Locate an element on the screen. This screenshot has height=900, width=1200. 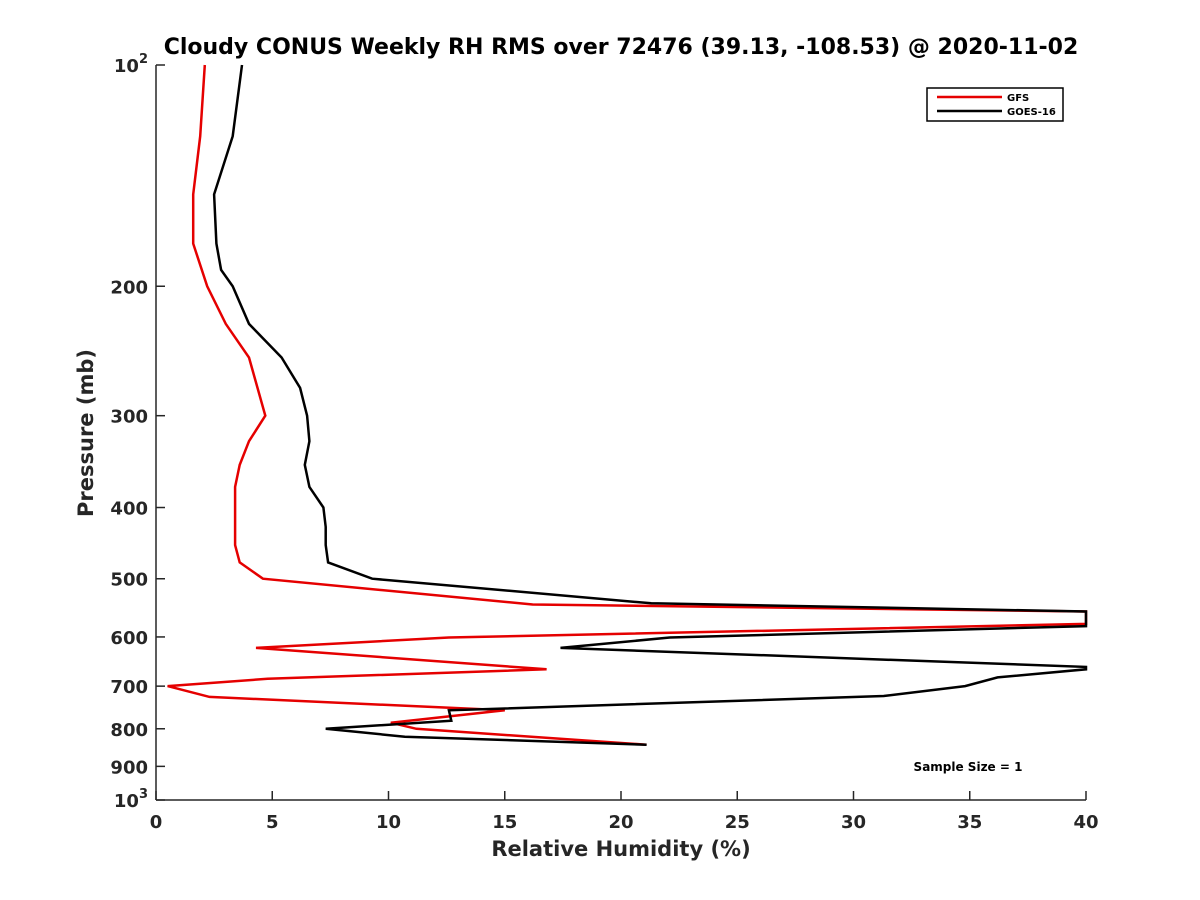
y-tick-label: 300 is located at coordinates (129, 417).